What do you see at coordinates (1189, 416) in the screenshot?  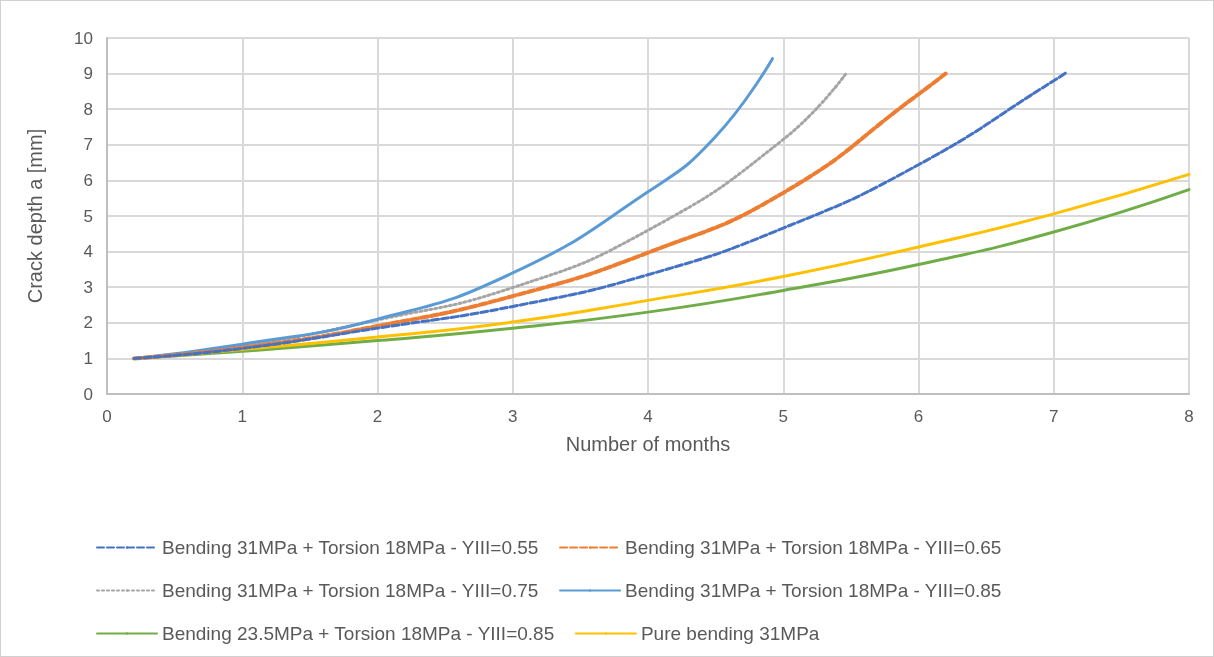 I see `x-tick-label: 8` at bounding box center [1189, 416].